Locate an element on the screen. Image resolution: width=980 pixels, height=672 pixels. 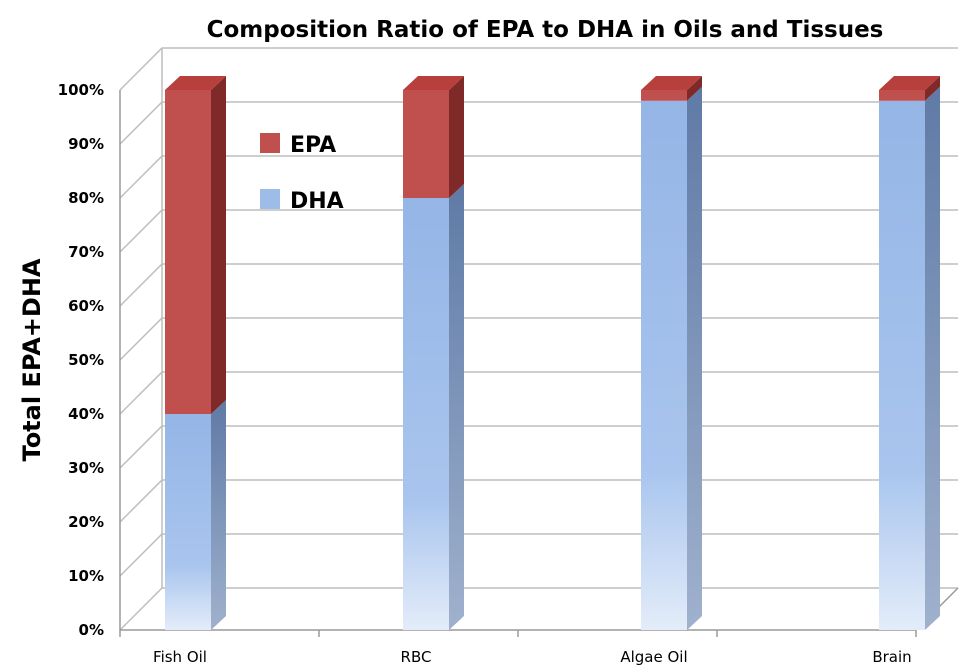
y-axis-label: Total EPA+DHA is located at coordinates (32, 359).